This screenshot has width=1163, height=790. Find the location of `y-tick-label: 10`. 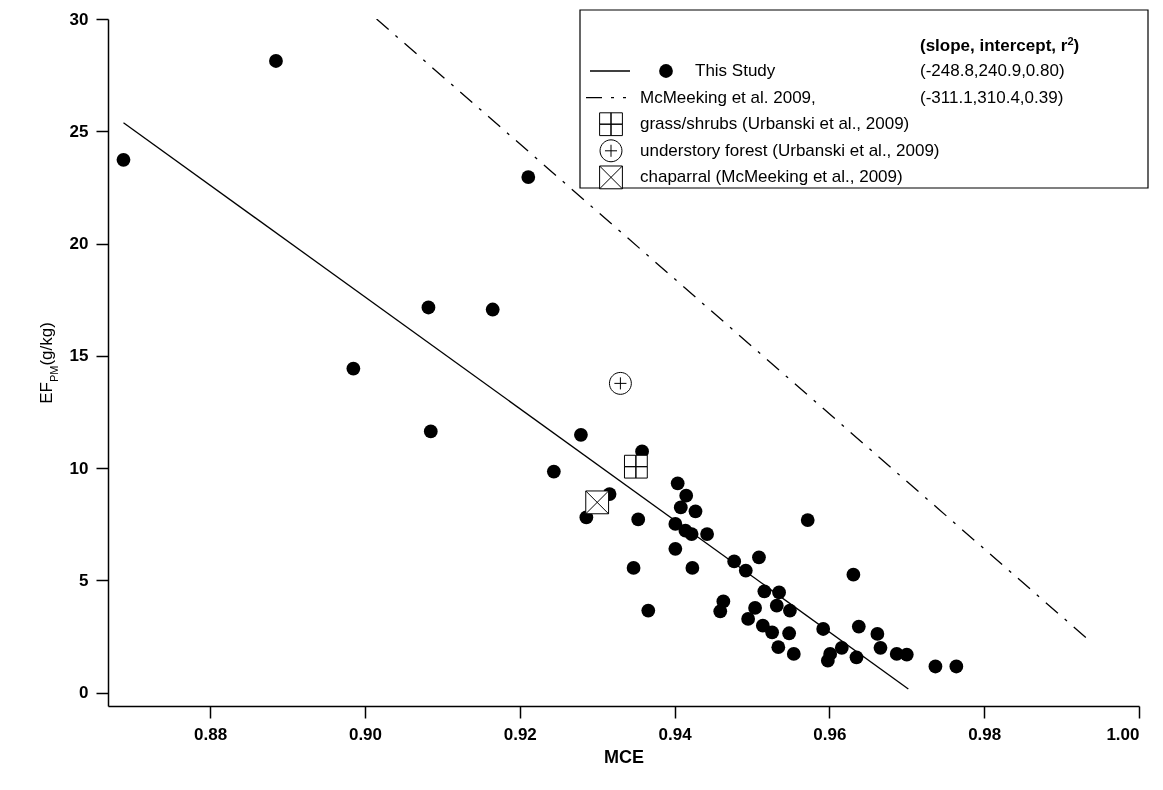

y-tick-label: 10 is located at coordinates (79, 468).